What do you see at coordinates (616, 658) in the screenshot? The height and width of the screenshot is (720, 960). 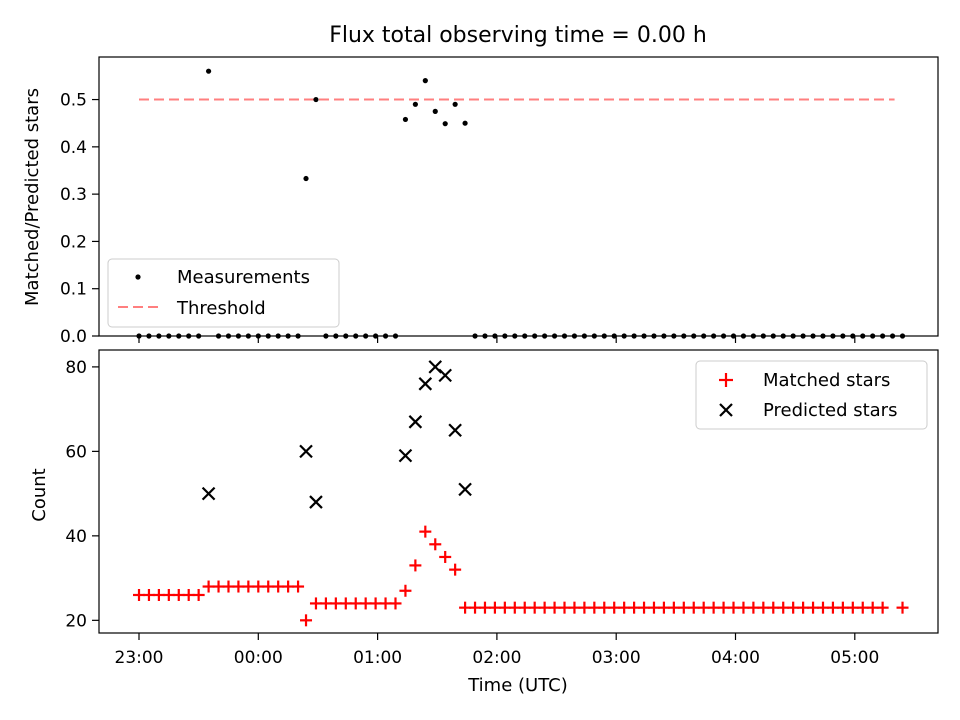 I see `x-tick-label: 03:00` at bounding box center [616, 658].